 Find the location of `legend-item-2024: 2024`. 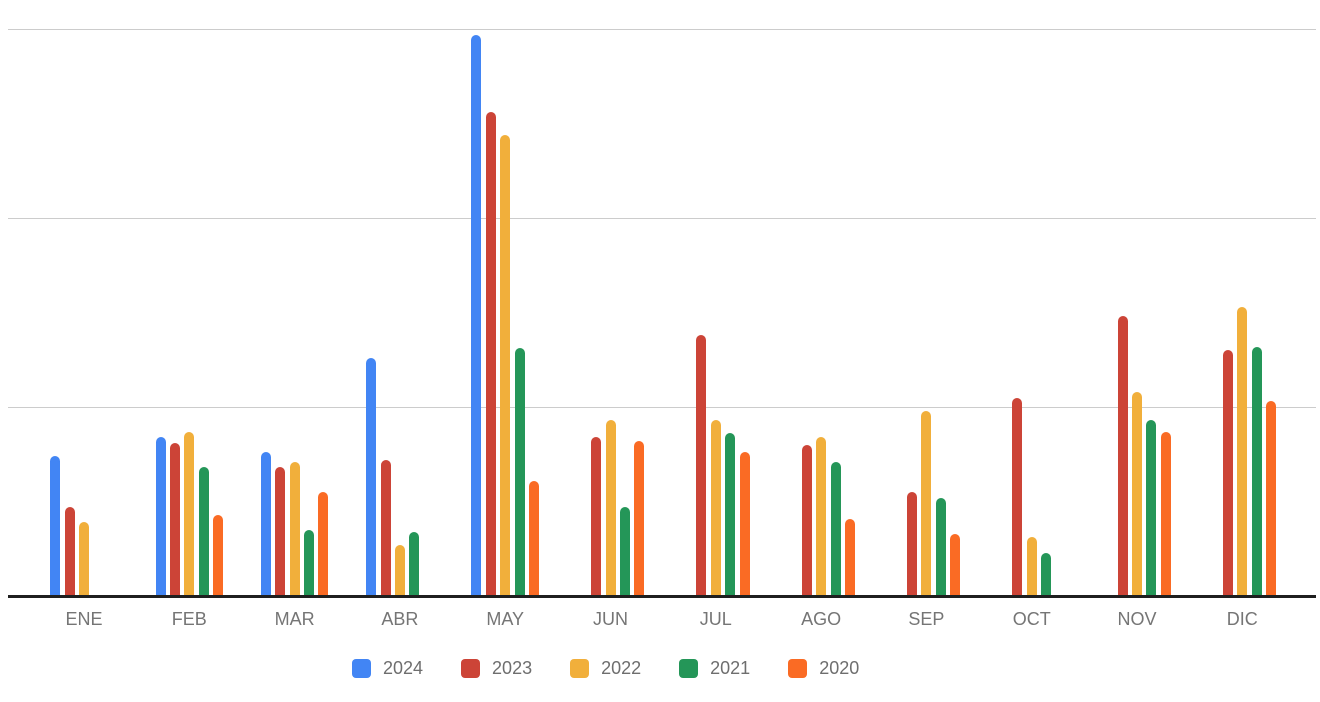

legend-item-2024: 2024 is located at coordinates (387, 668).